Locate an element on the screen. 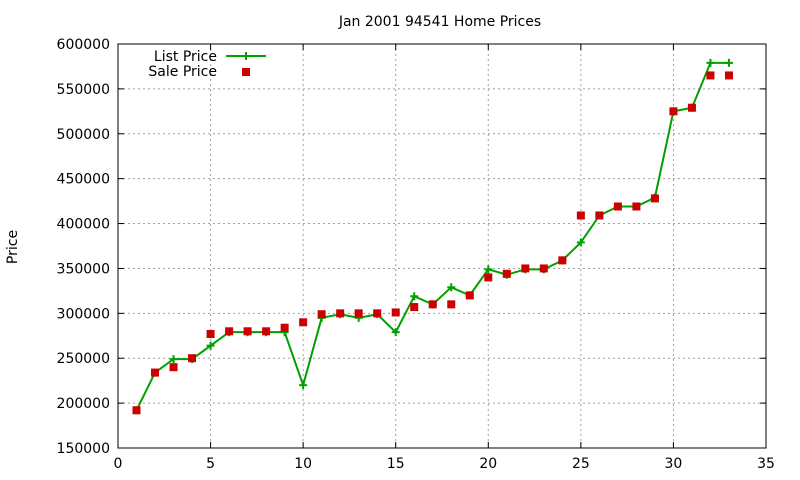 This screenshot has width=800, height=480. x-tick-label: 20 is located at coordinates (488, 464).